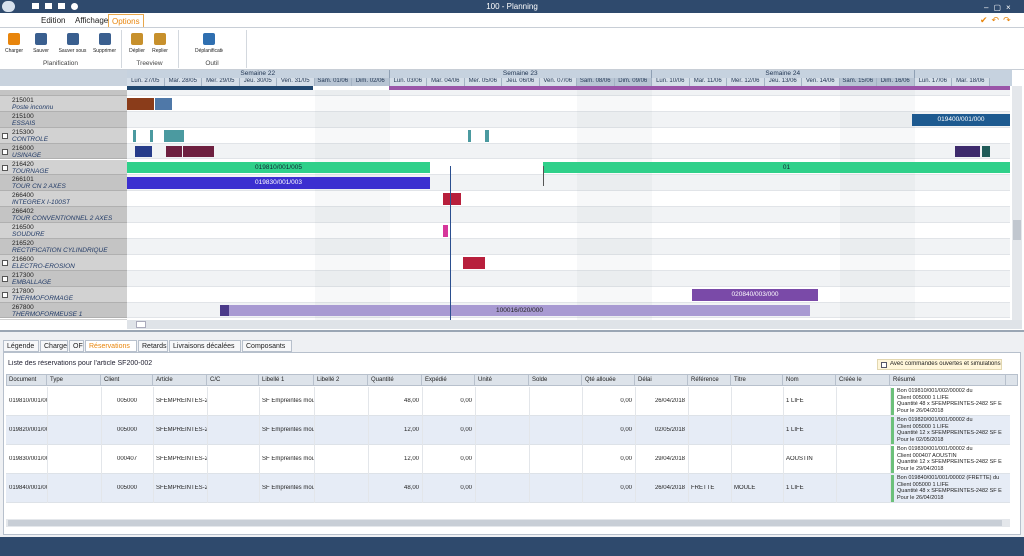  What do you see at coordinates (661, 380) in the screenshot?
I see `column-header: Délai` at bounding box center [661, 380].